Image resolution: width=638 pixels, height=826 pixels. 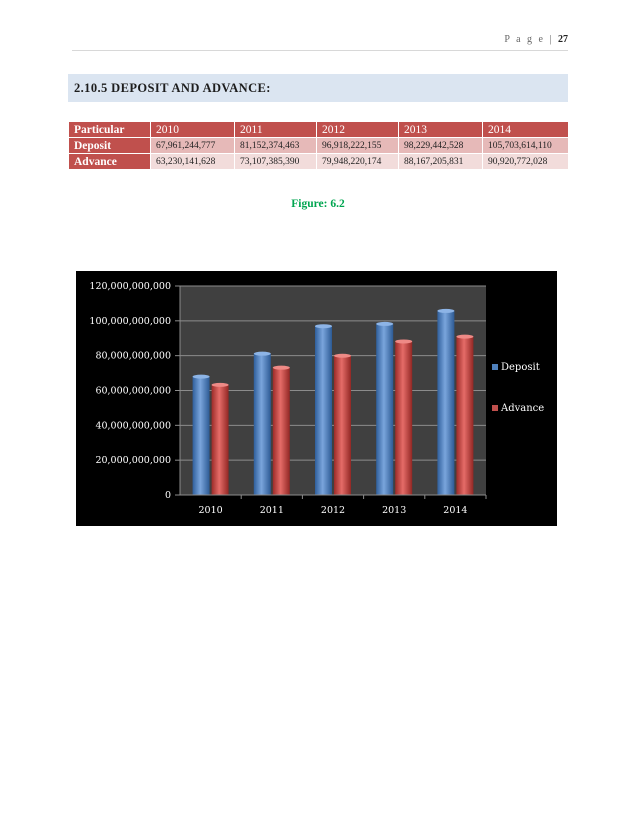 What do you see at coordinates (440, 129) in the screenshot?
I see `column-header: 2013` at bounding box center [440, 129].